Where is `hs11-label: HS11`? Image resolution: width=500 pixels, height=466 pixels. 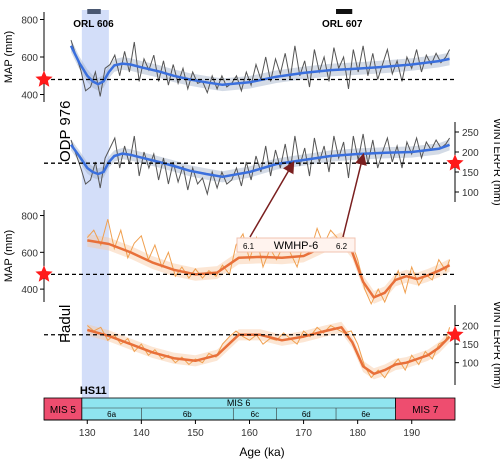
hs11-label: HS11 is located at coordinates (93, 391).